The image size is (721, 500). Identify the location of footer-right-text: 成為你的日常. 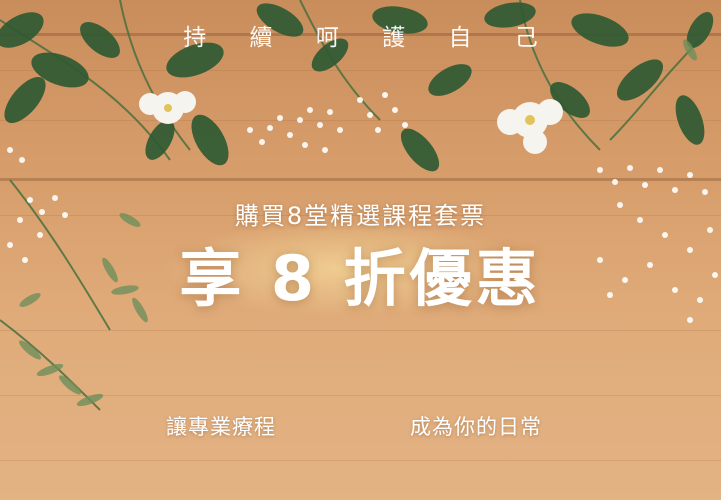
(476, 427).